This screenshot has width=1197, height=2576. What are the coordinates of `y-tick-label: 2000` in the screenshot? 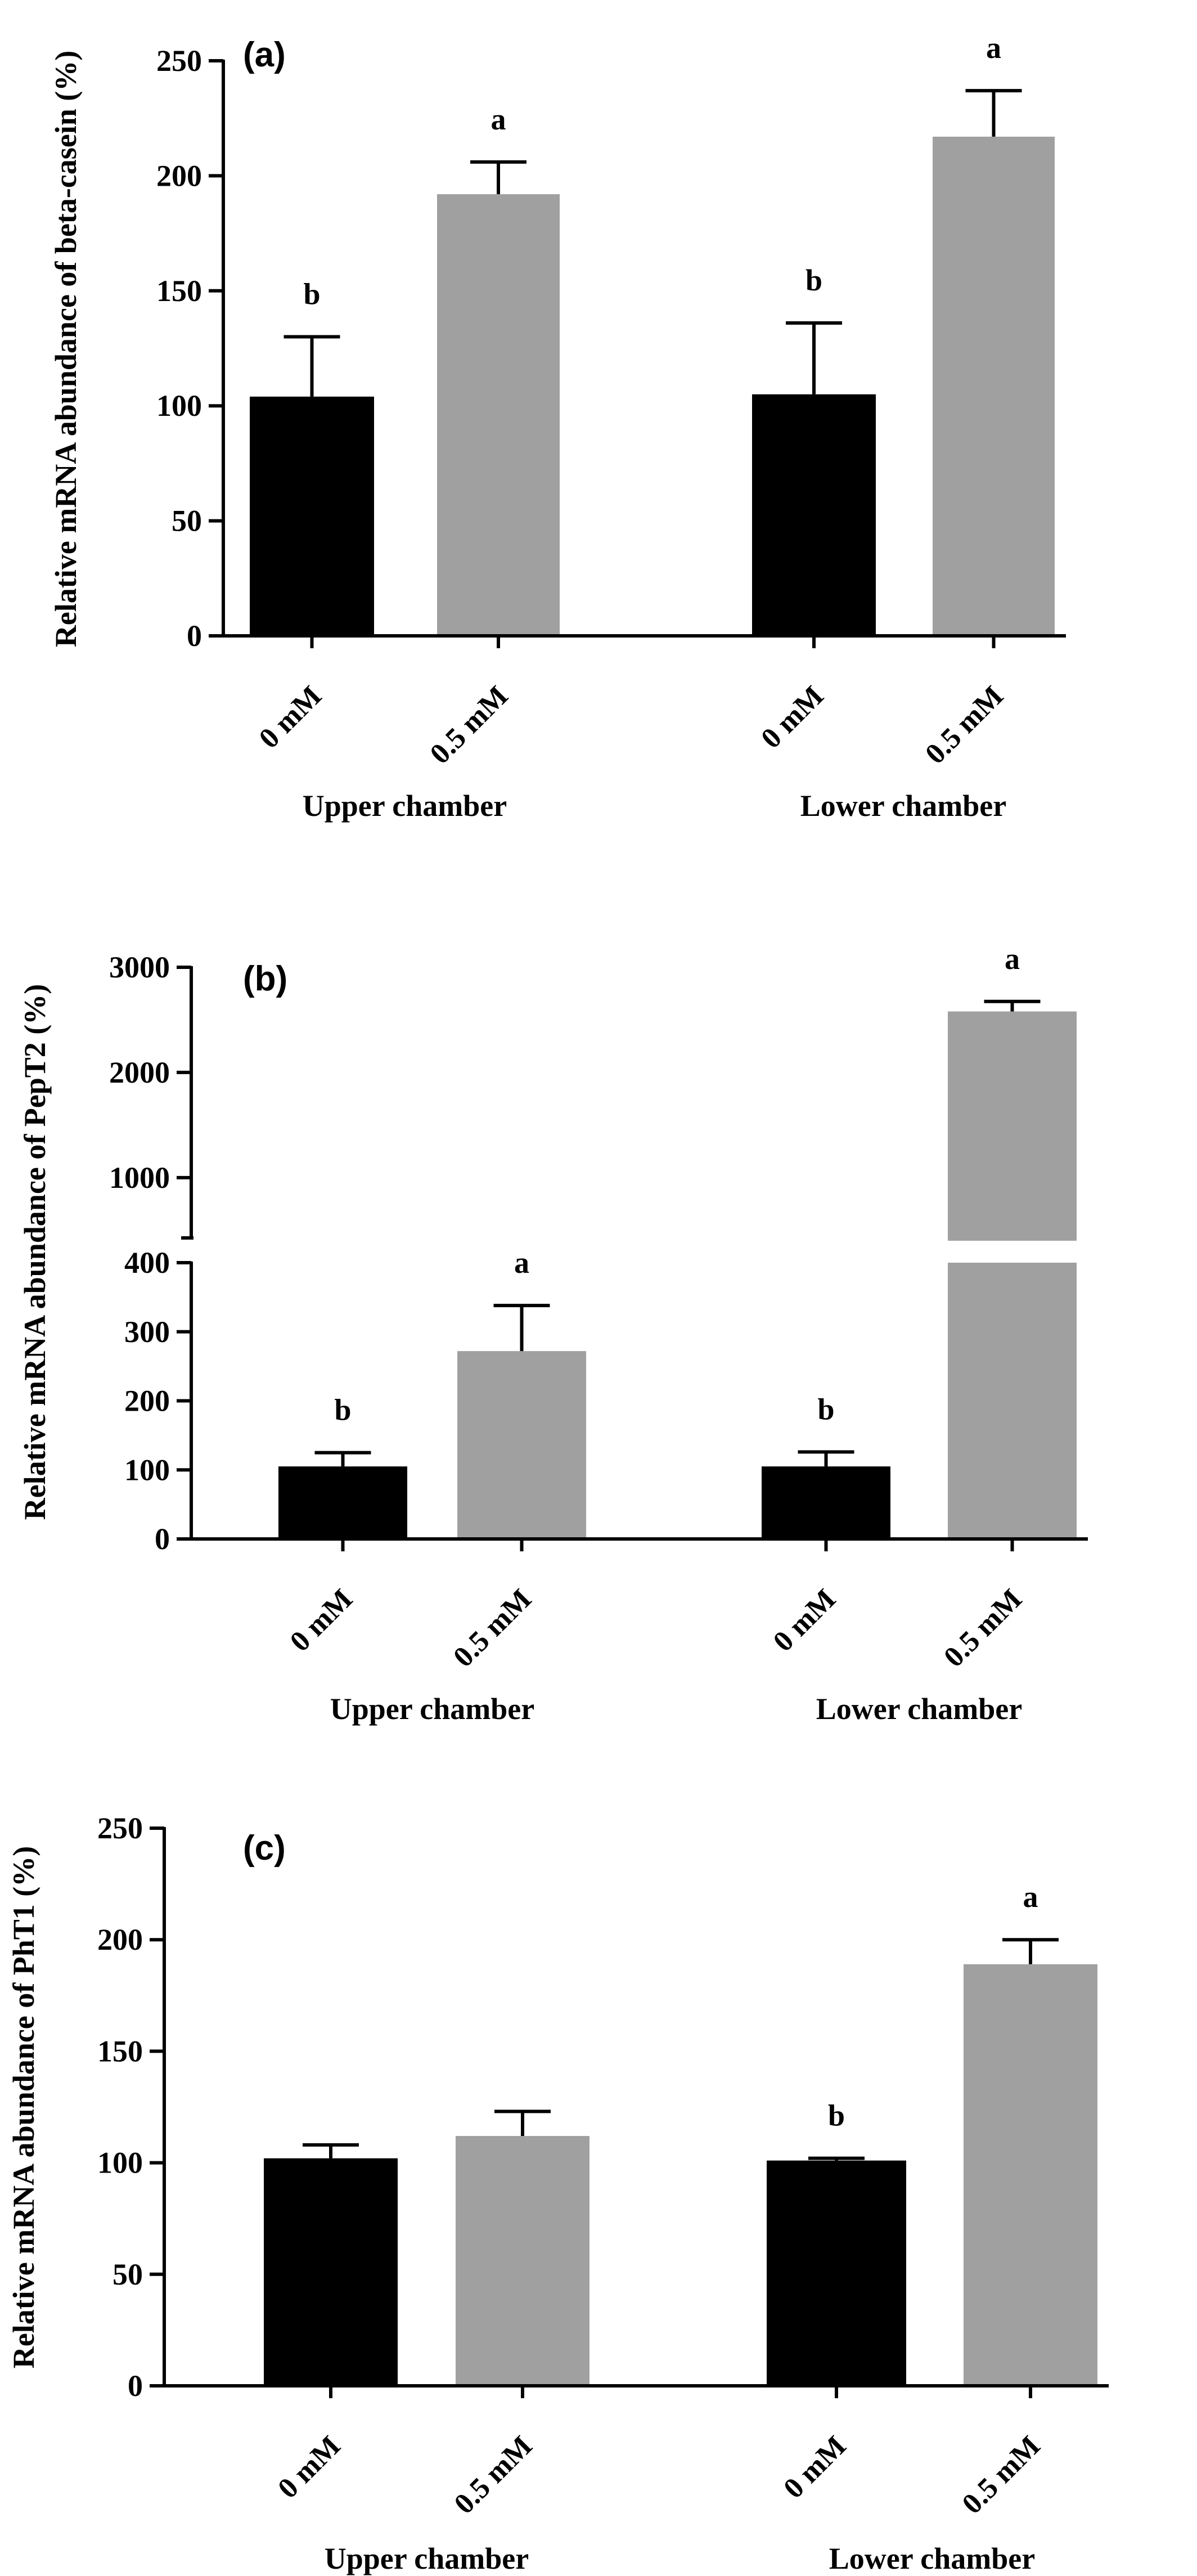 It's located at (139, 1072).